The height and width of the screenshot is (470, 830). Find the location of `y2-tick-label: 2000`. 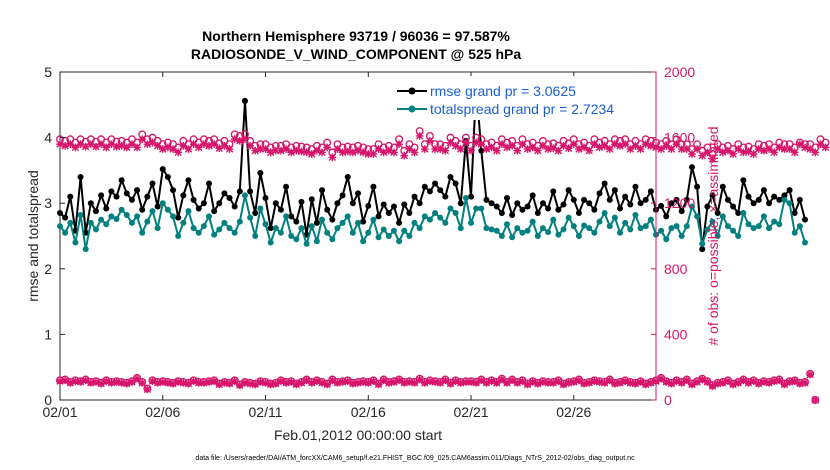

y2-tick-label: 2000 is located at coordinates (679, 72).